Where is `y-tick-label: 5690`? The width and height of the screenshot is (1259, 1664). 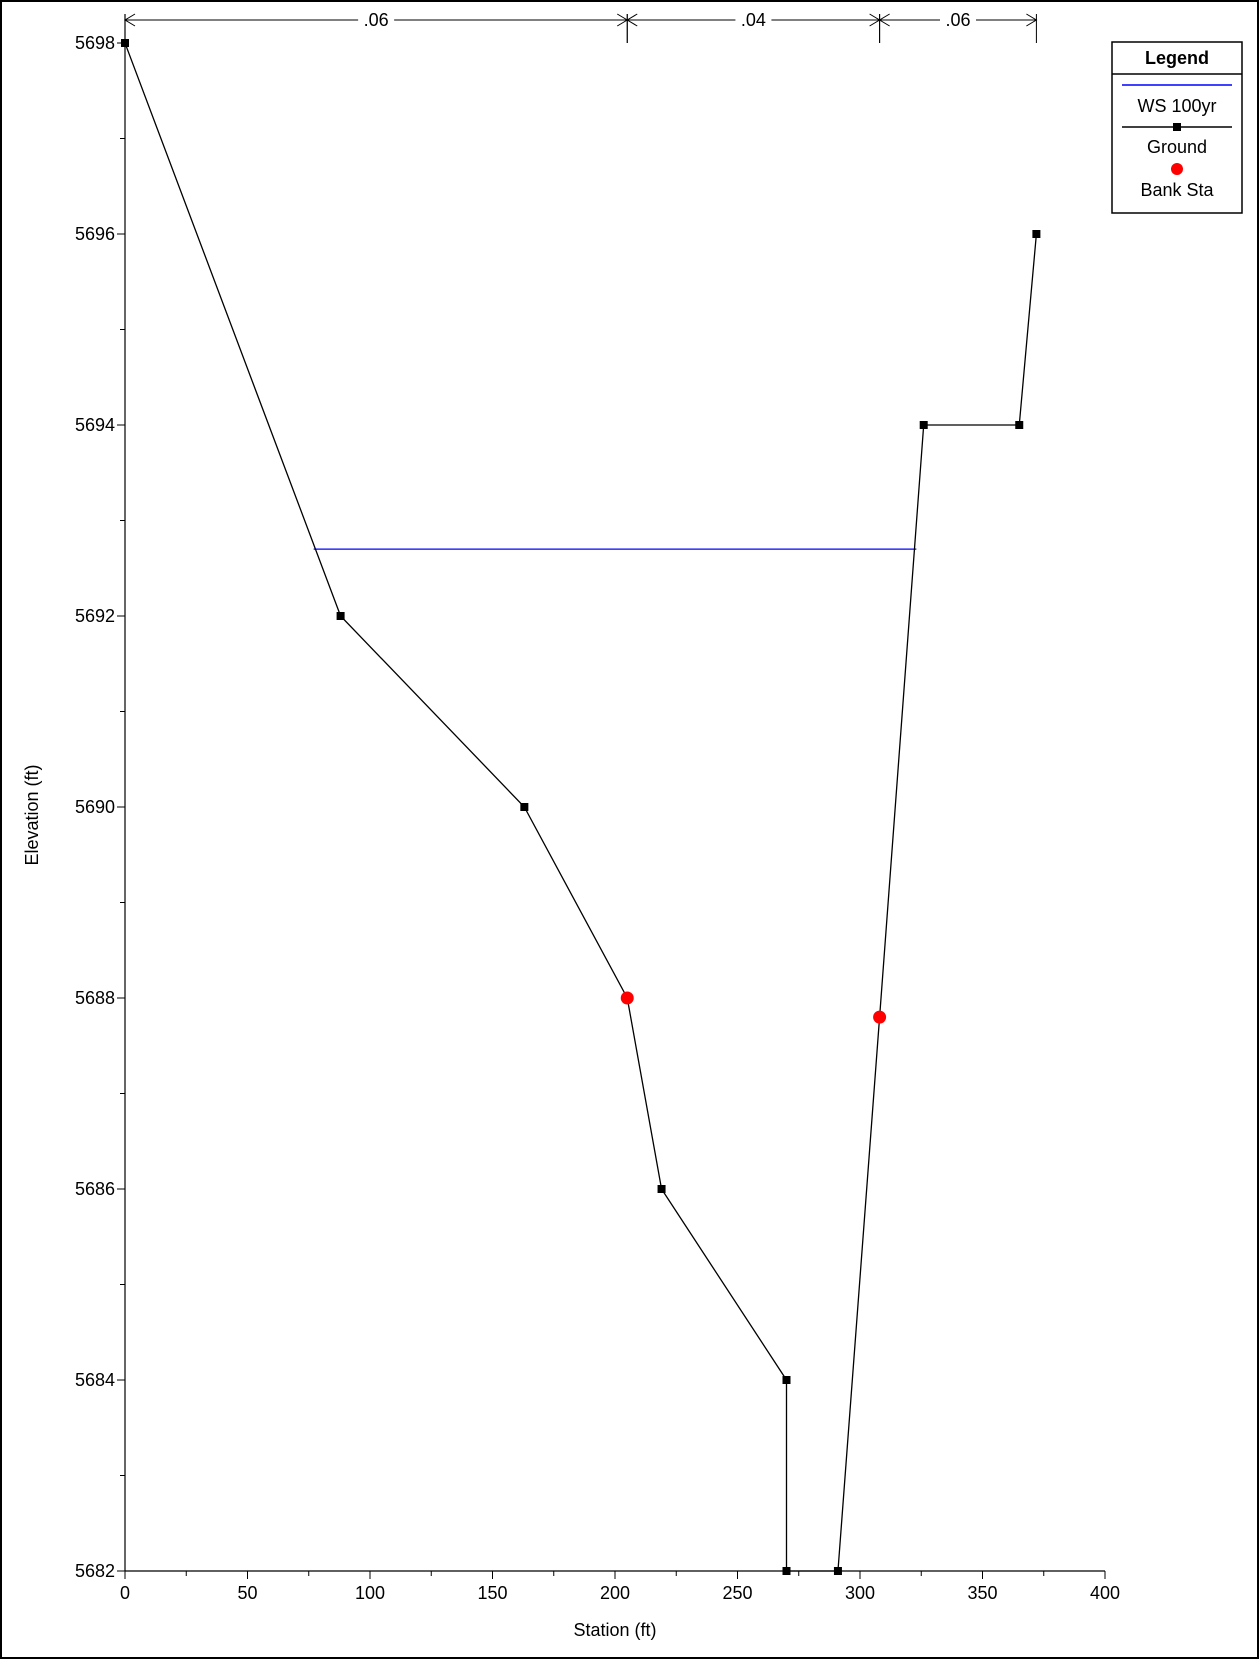
y-tick-label: 5690 is located at coordinates (95, 807).